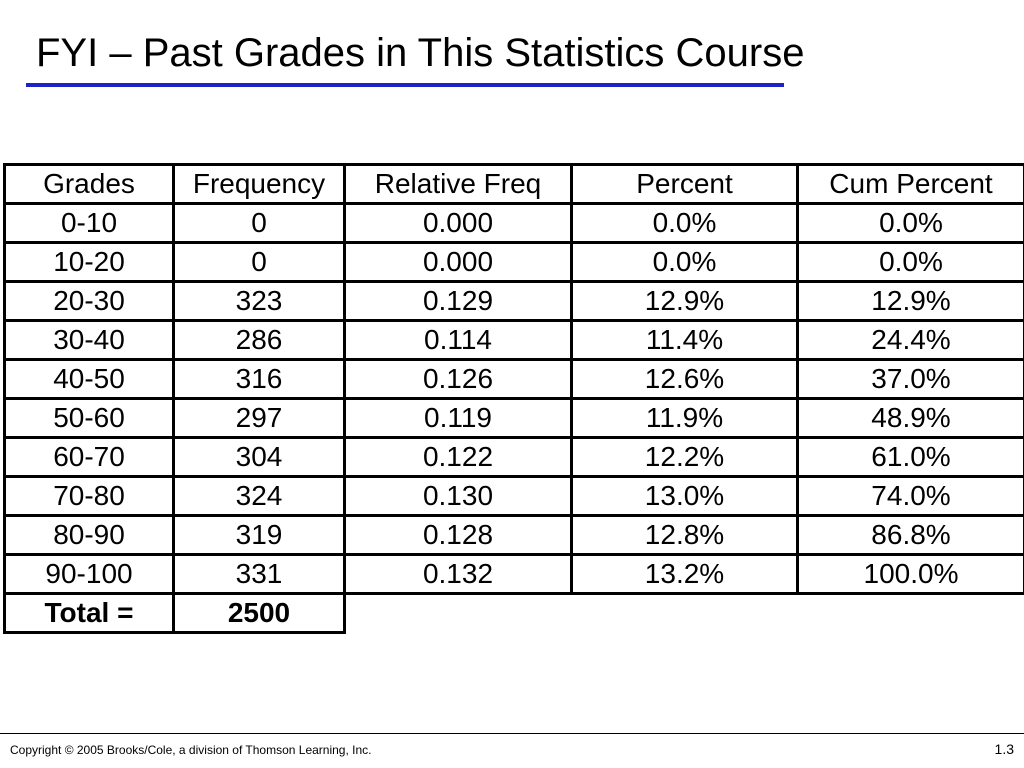 The width and height of the screenshot is (1024, 768). Describe the element at coordinates (684, 496) in the screenshot. I see `cell-percent: 13.0%` at that location.